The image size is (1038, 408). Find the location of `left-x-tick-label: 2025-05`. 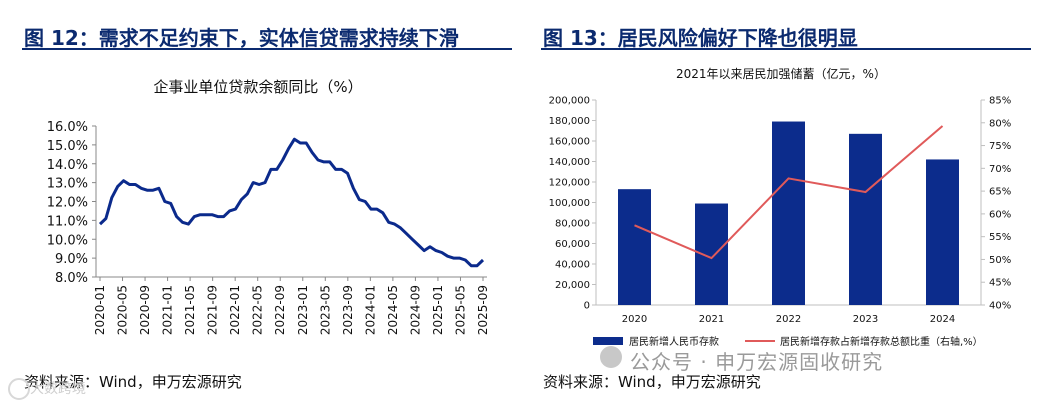

left-x-tick-label: 2025-05 is located at coordinates (460, 310).